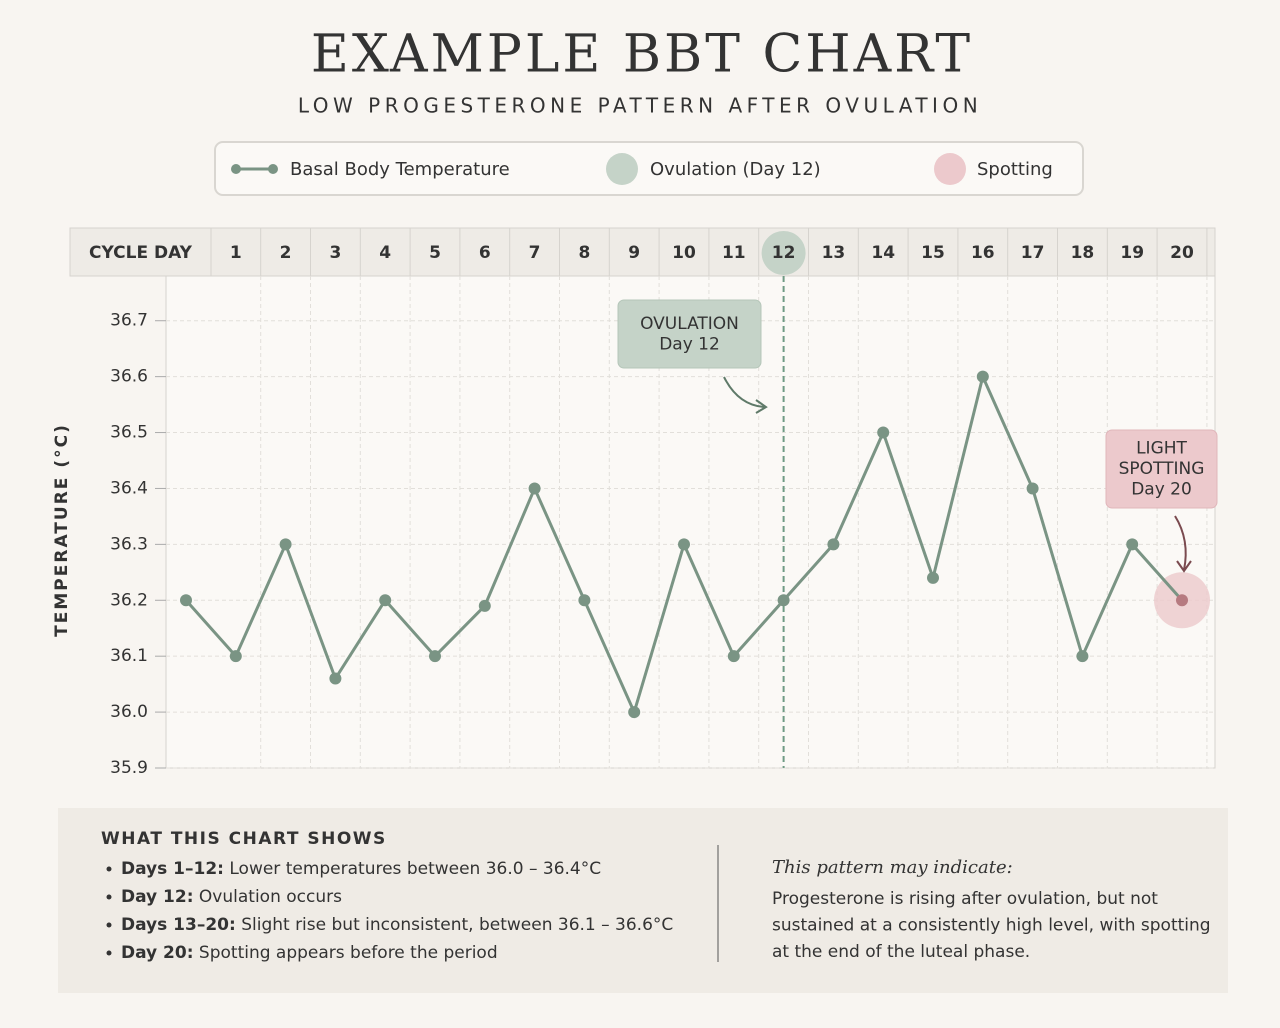 The height and width of the screenshot is (1028, 1280). I want to click on legend-label: Ovulation (Day 12), so click(735, 169).